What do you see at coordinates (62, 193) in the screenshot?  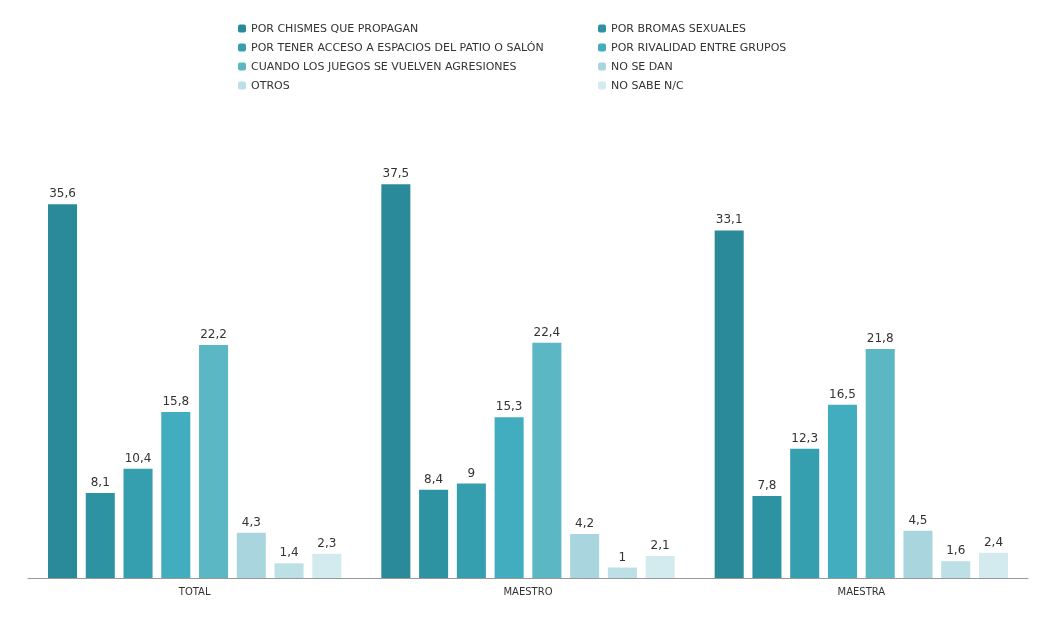 I see `data-label: 35,6` at bounding box center [62, 193].